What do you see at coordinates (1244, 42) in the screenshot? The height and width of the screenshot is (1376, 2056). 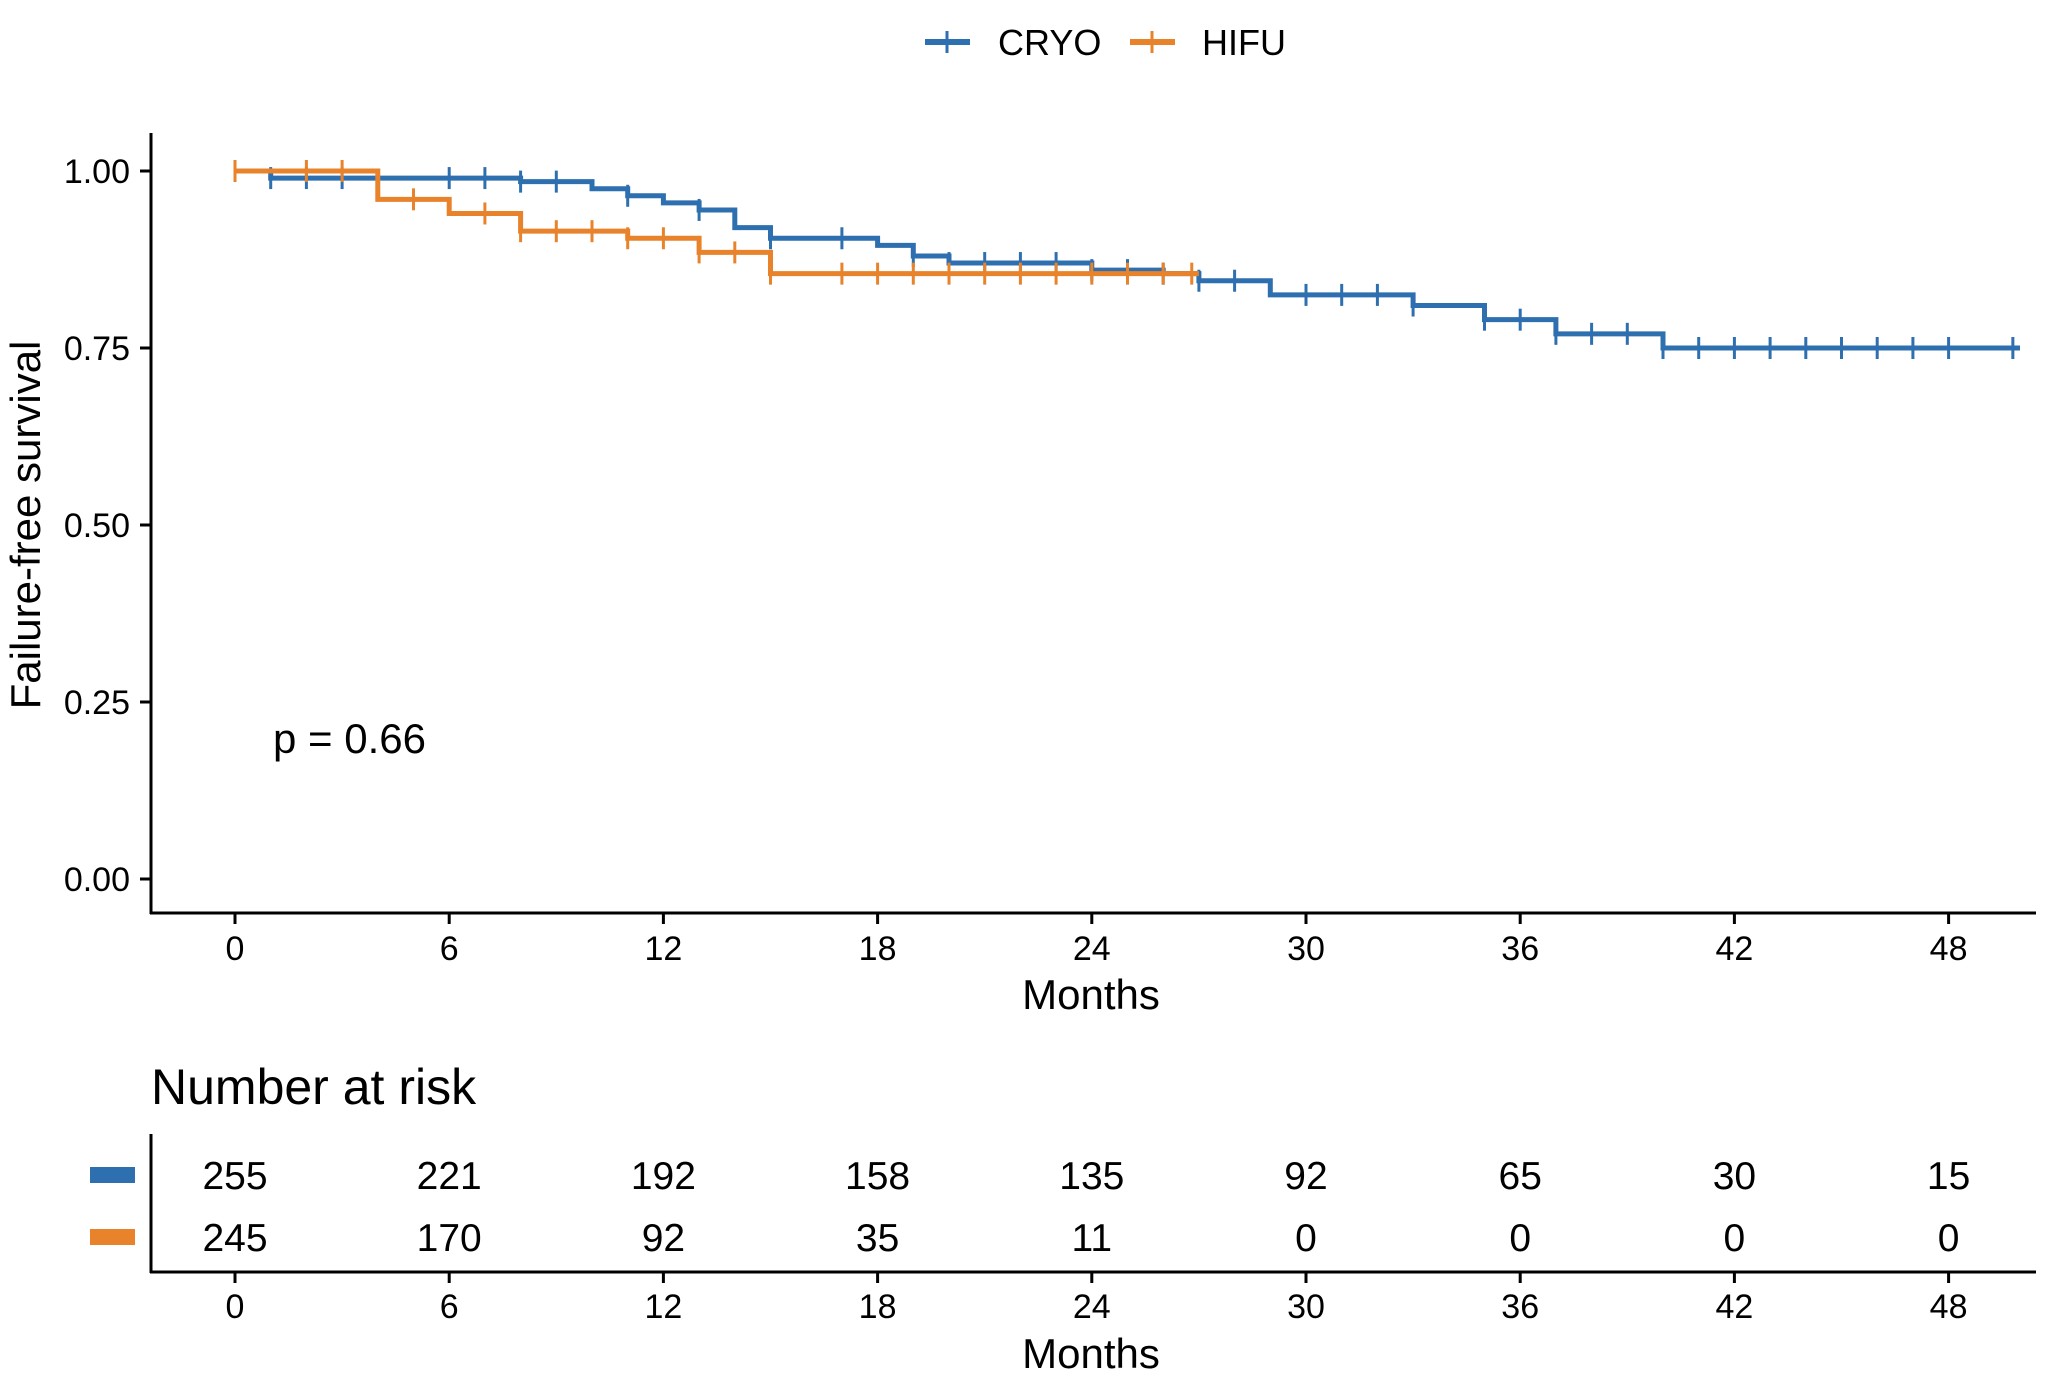 I see `legend-label-hifu: HIFU` at bounding box center [1244, 42].